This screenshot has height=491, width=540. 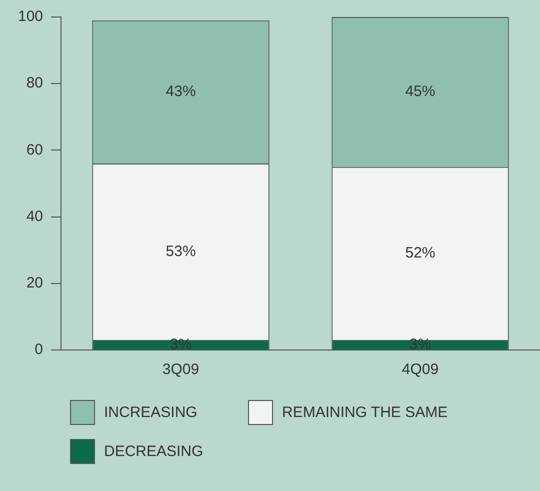 I want to click on y-tick-label: 60, so click(x=35, y=149).